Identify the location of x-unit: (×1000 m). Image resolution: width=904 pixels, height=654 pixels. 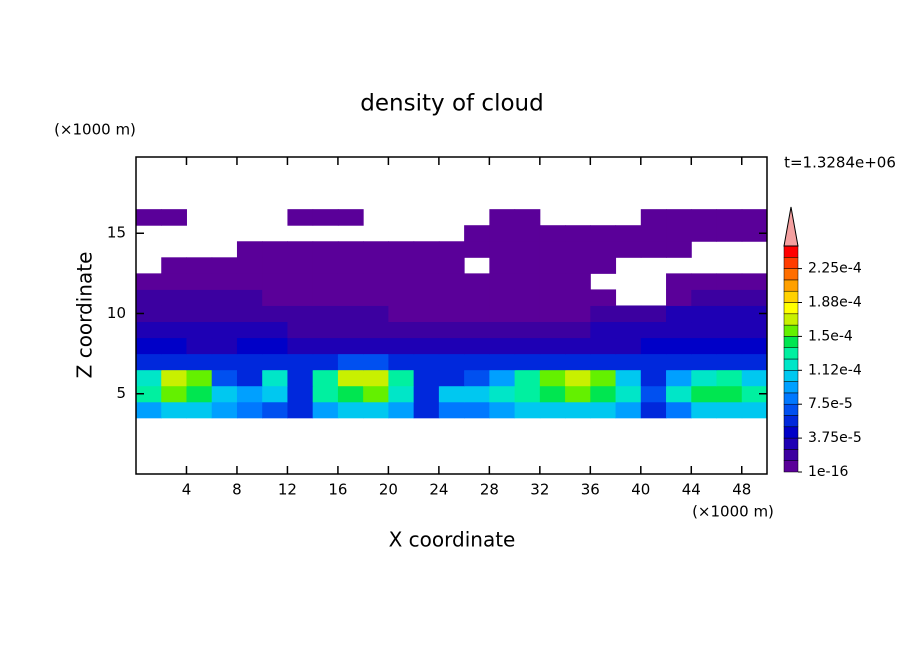
(733, 512).